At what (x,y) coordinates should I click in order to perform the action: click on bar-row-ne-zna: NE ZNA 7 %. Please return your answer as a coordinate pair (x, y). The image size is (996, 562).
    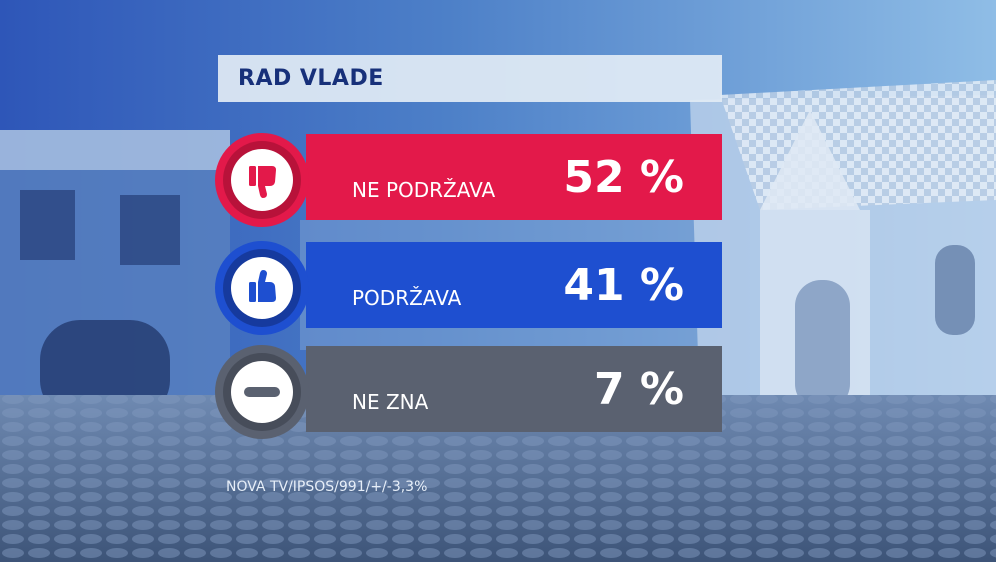
    Looking at the image, I should click on (469, 391).